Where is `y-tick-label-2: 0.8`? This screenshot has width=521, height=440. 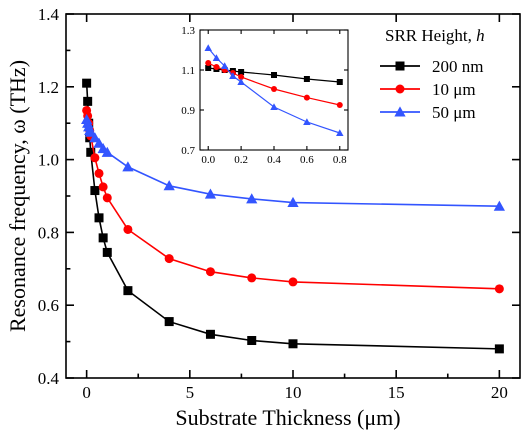 y-tick-label-2: 0.8 is located at coordinates (48, 232).